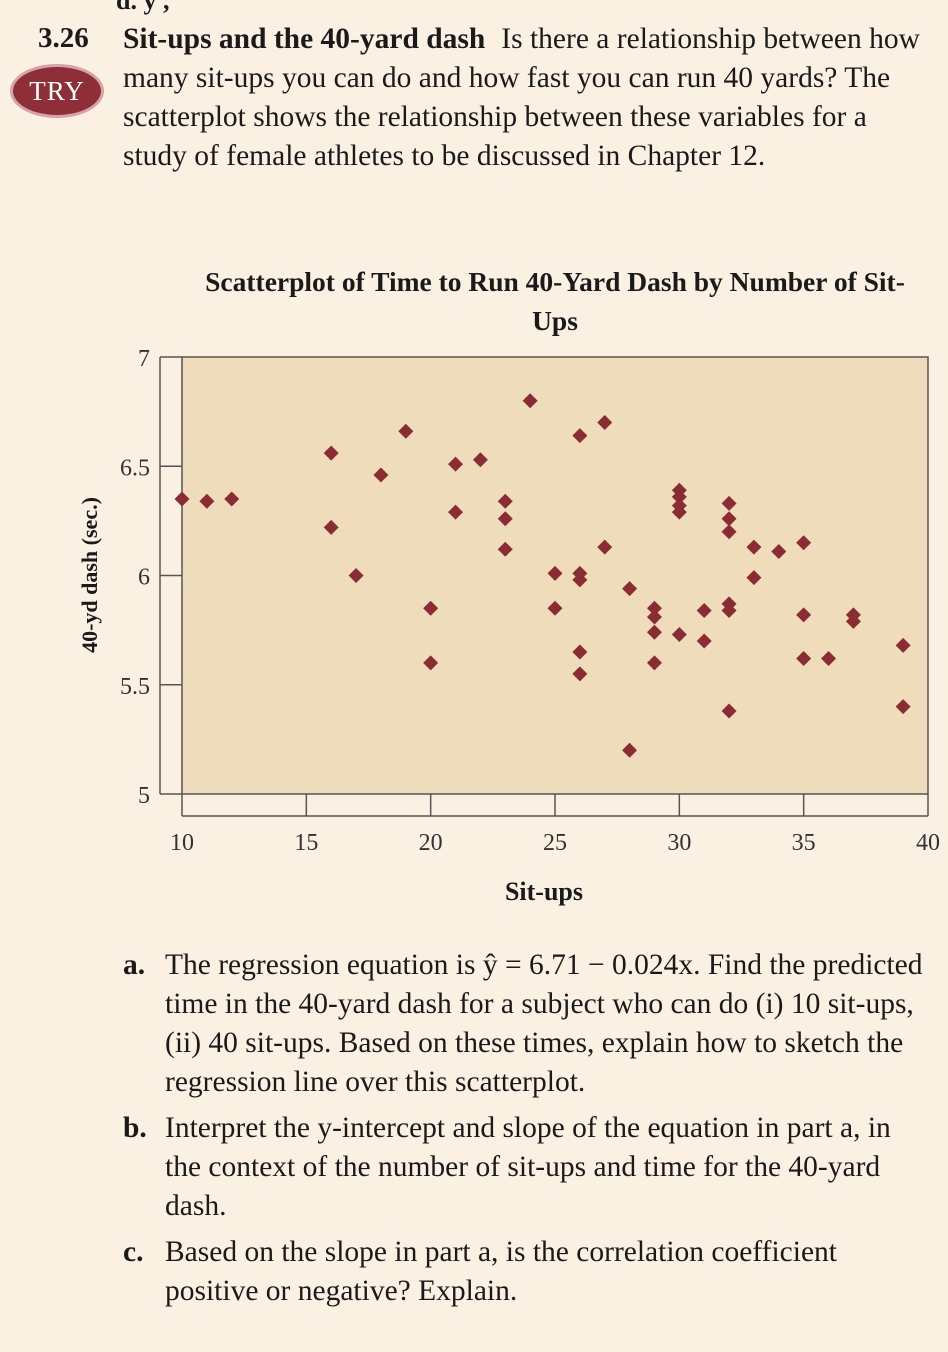 Image resolution: width=948 pixels, height=1352 pixels. What do you see at coordinates (63, 38) in the screenshot?
I see `exercise-number: 3.26` at bounding box center [63, 38].